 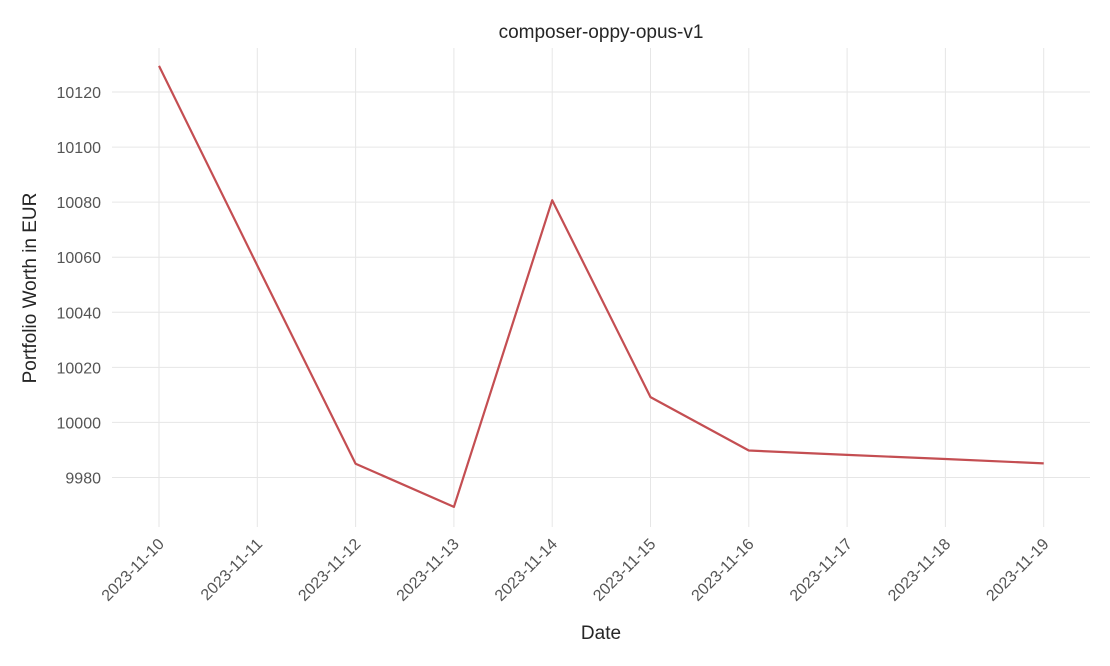 I want to click on y-tick-label: 10100, so click(x=79, y=148).